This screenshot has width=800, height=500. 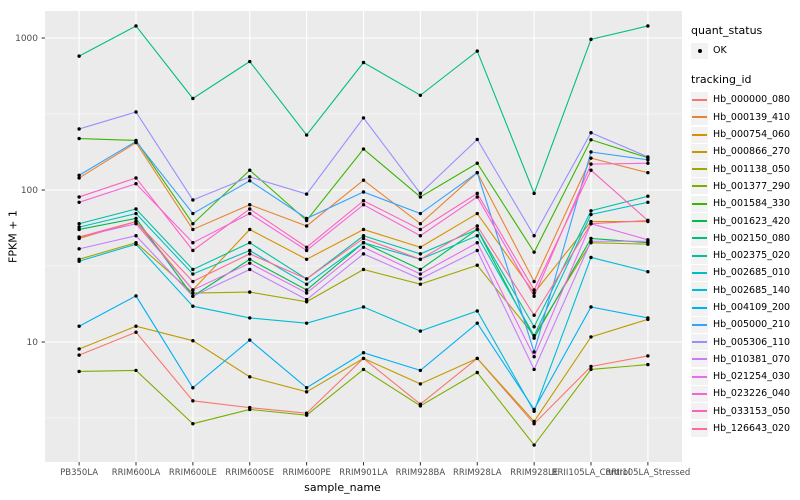 What do you see at coordinates (29, 191) in the screenshot?
I see `y-tick-label: 100` at bounding box center [29, 191].